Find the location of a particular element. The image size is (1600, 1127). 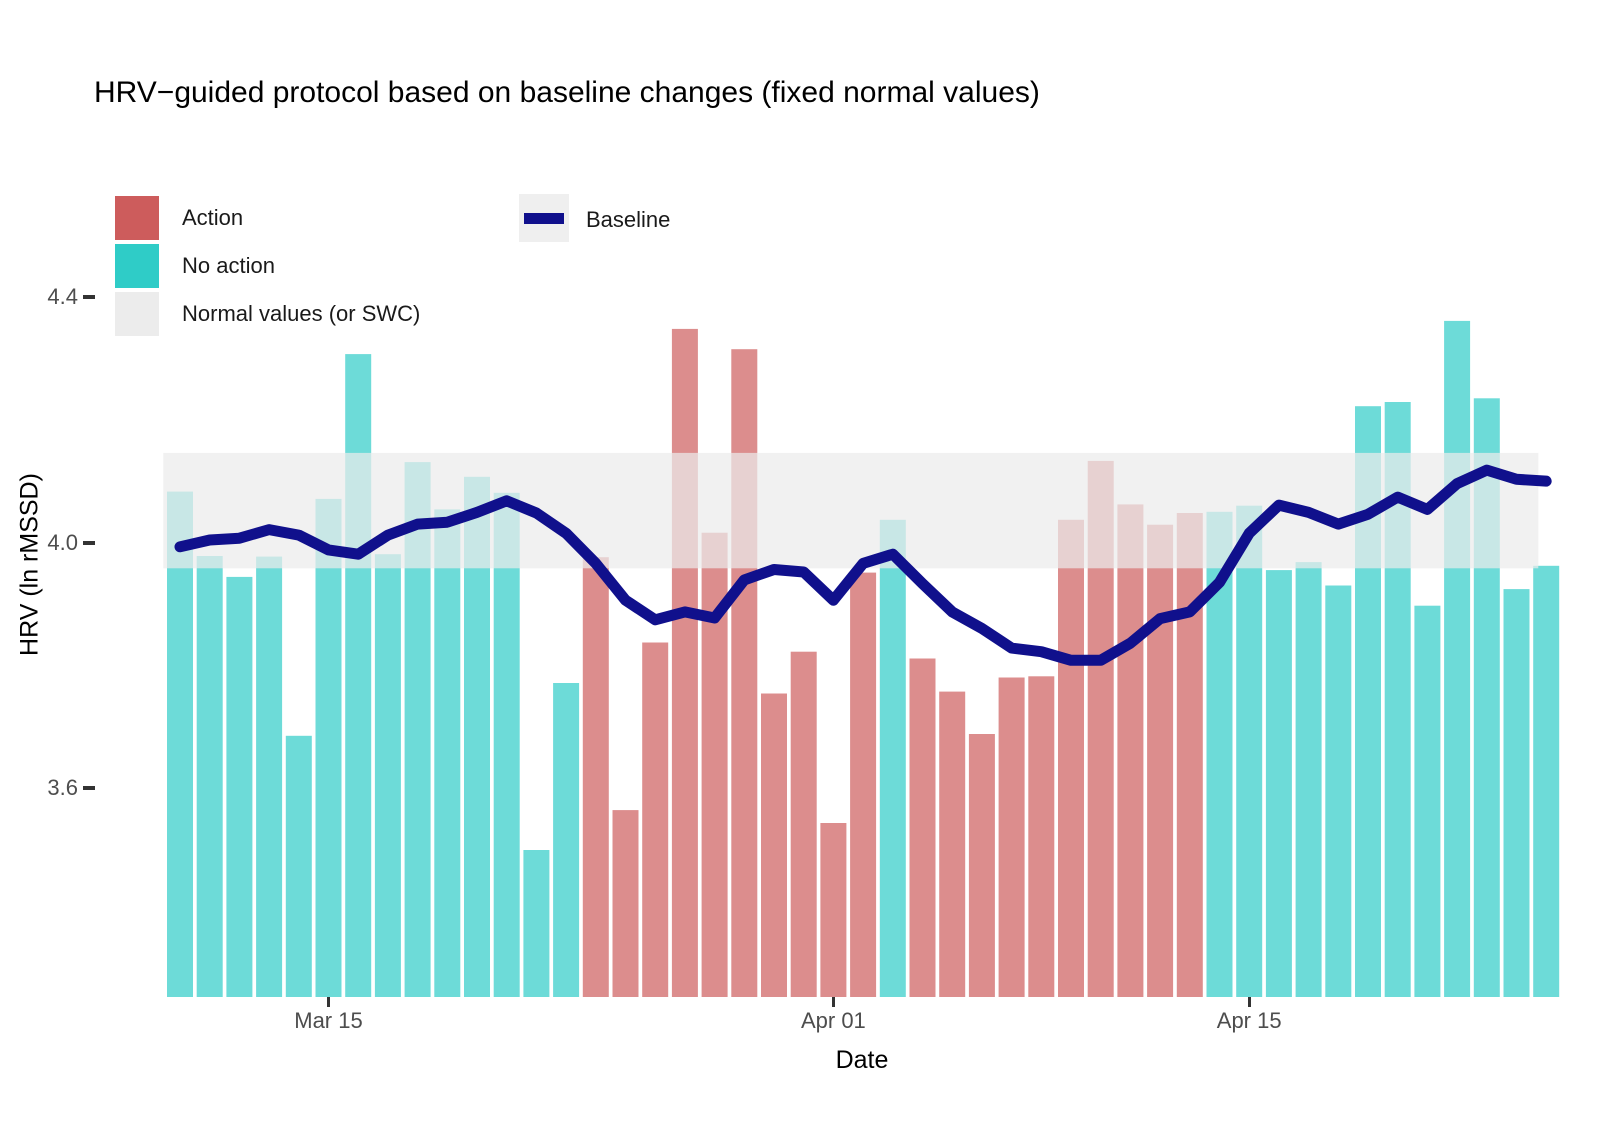

y-tick-label-4.0: 4.0 is located at coordinates (62, 542).